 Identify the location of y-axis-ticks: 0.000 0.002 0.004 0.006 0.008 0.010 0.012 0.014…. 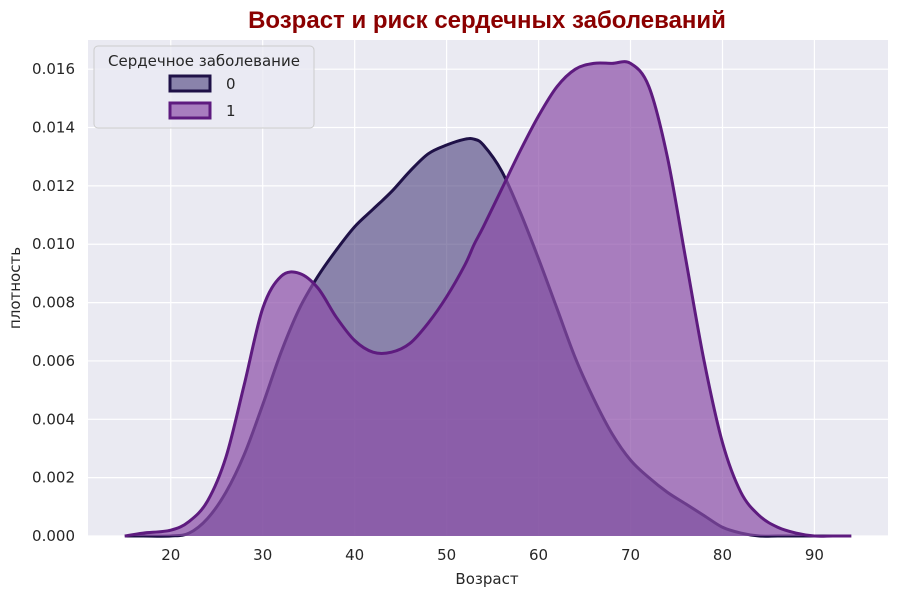
(53, 302).